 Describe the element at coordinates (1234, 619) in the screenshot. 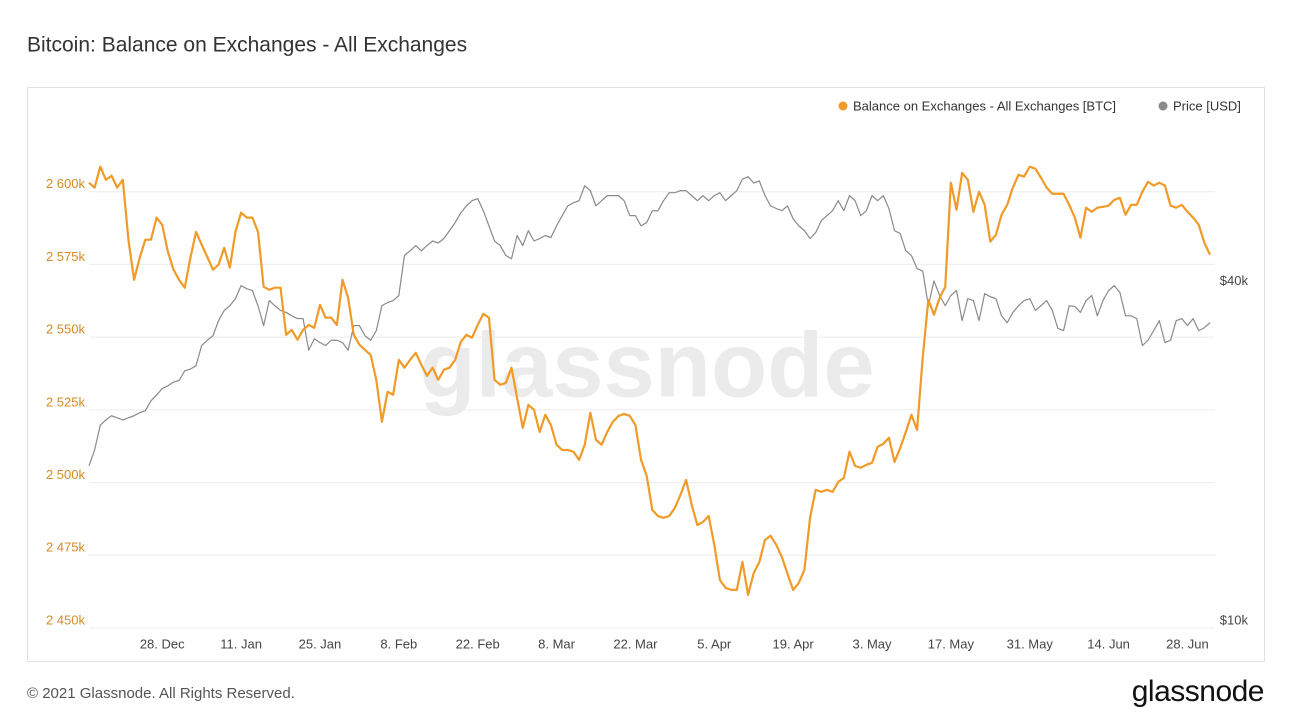

I see `y2-tick-label: $10k` at that location.